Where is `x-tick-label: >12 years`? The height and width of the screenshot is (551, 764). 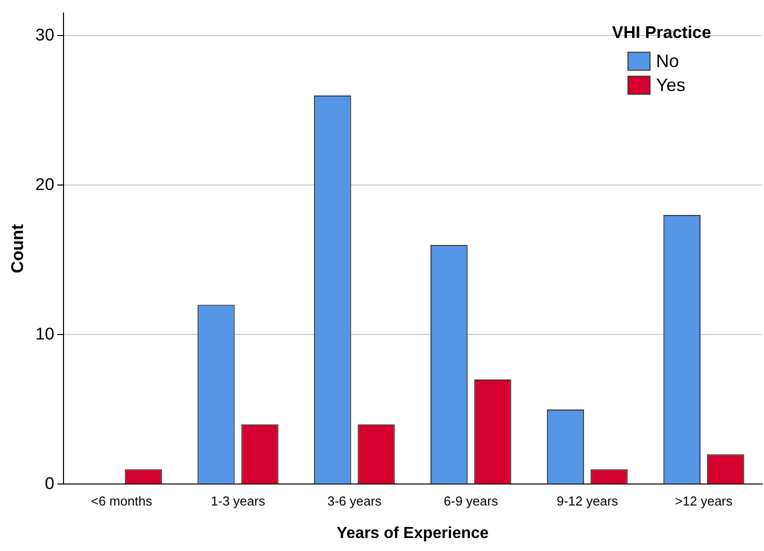 x-tick-label: >12 years is located at coordinates (704, 501).